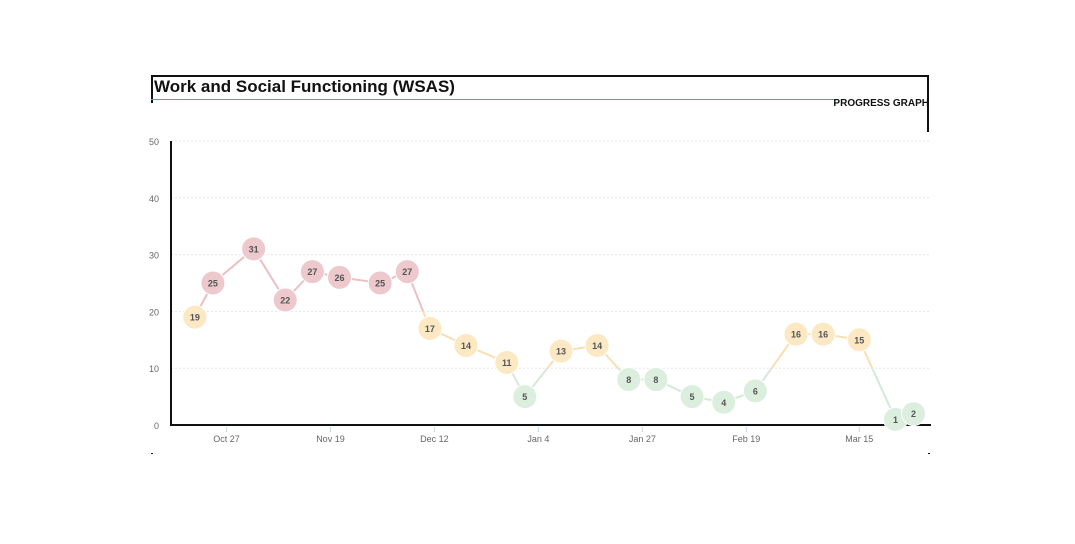 This screenshot has width=1075, height=544. Describe the element at coordinates (154, 256) in the screenshot. I see `y-tick-label: 30` at that location.